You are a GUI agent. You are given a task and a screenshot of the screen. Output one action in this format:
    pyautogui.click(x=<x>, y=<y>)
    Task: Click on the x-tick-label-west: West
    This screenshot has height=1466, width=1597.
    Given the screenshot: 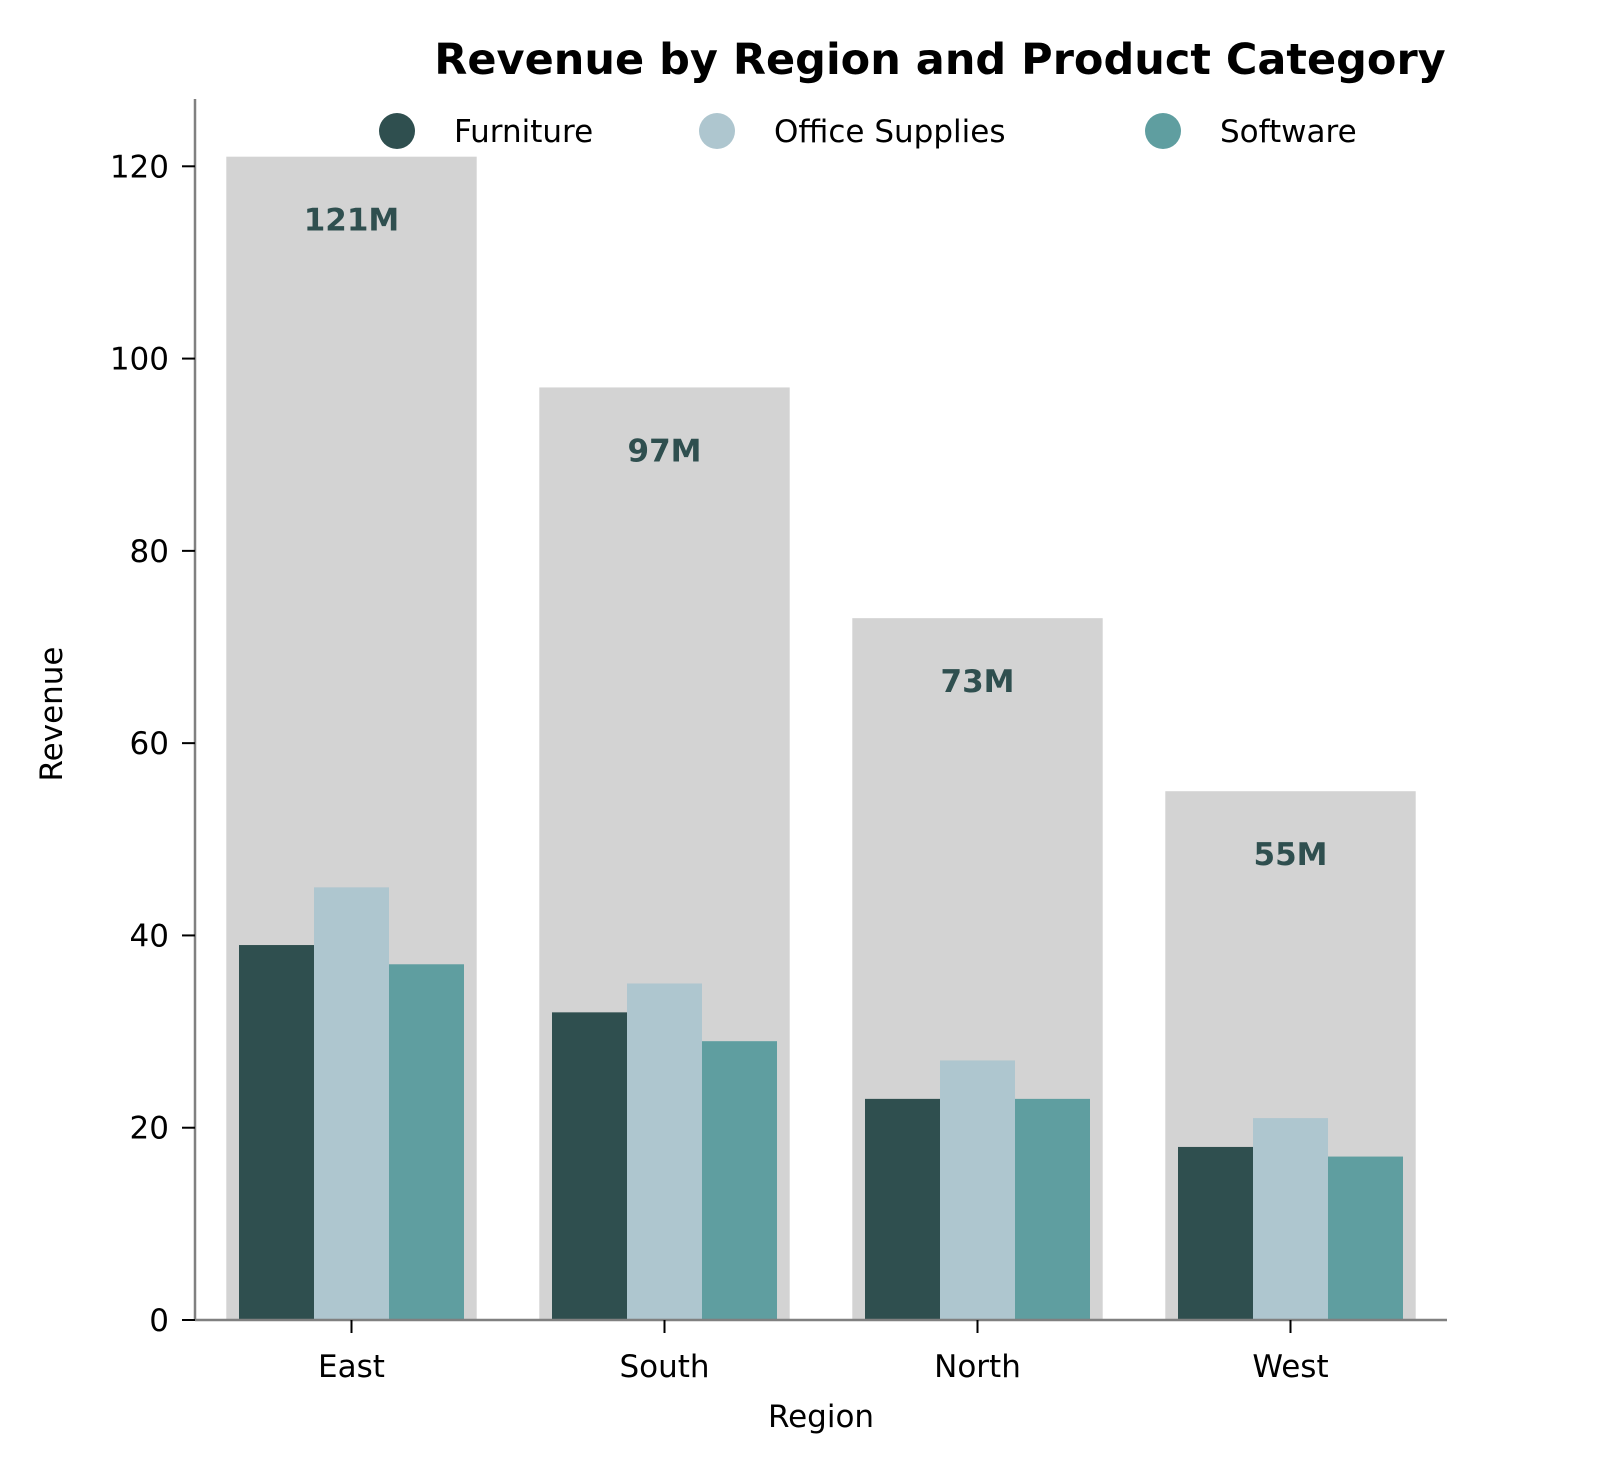 What is the action you would take?
    pyautogui.click(x=1290, y=1367)
    